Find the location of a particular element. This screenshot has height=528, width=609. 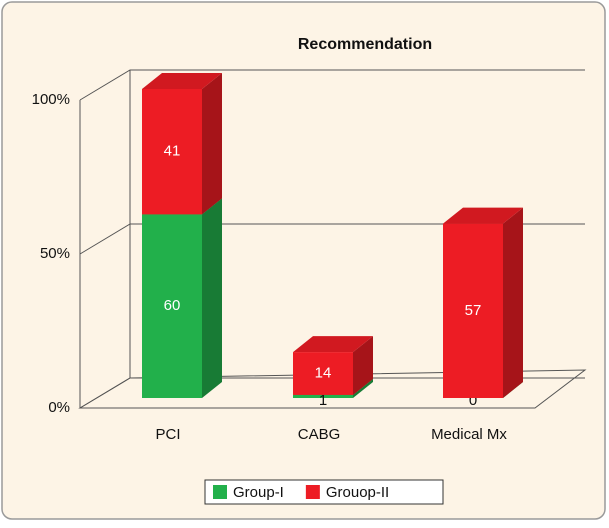

x-tick-label: PCI is located at coordinates (167, 434).